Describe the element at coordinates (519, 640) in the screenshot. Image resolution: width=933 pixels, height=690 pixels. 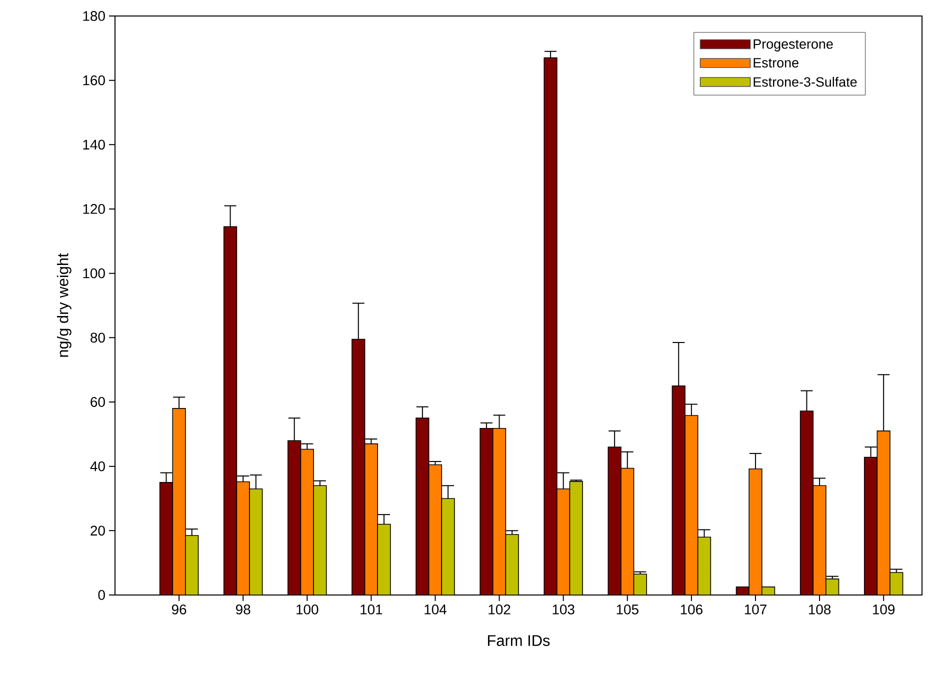
I see `x-axis-title: Farm IDs` at that location.